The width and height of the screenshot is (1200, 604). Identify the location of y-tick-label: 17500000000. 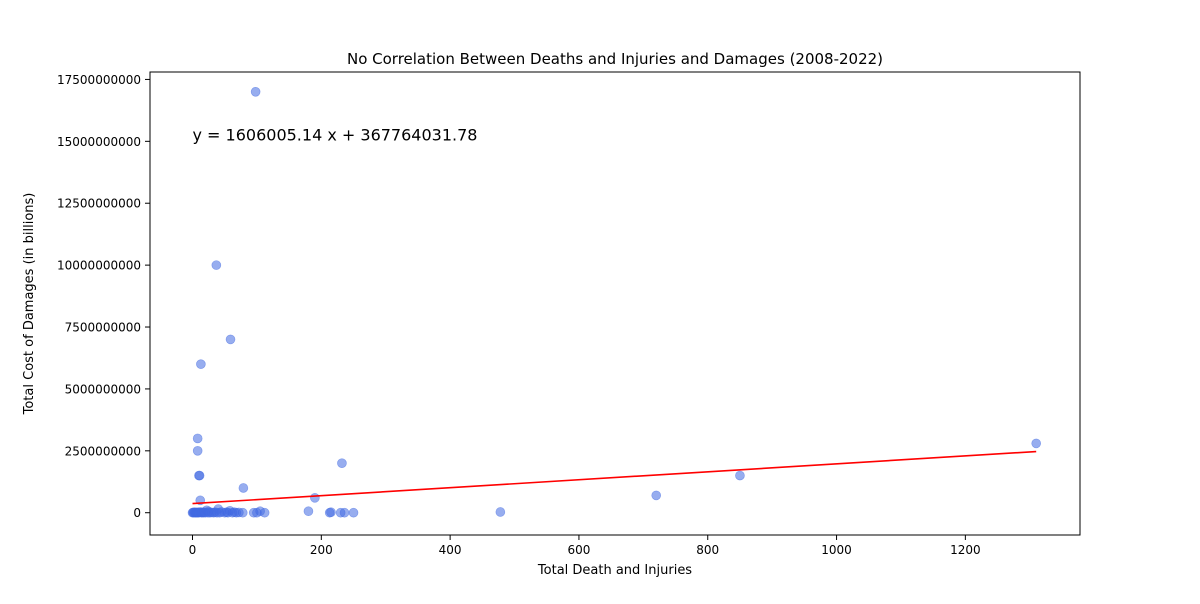
(99, 80).